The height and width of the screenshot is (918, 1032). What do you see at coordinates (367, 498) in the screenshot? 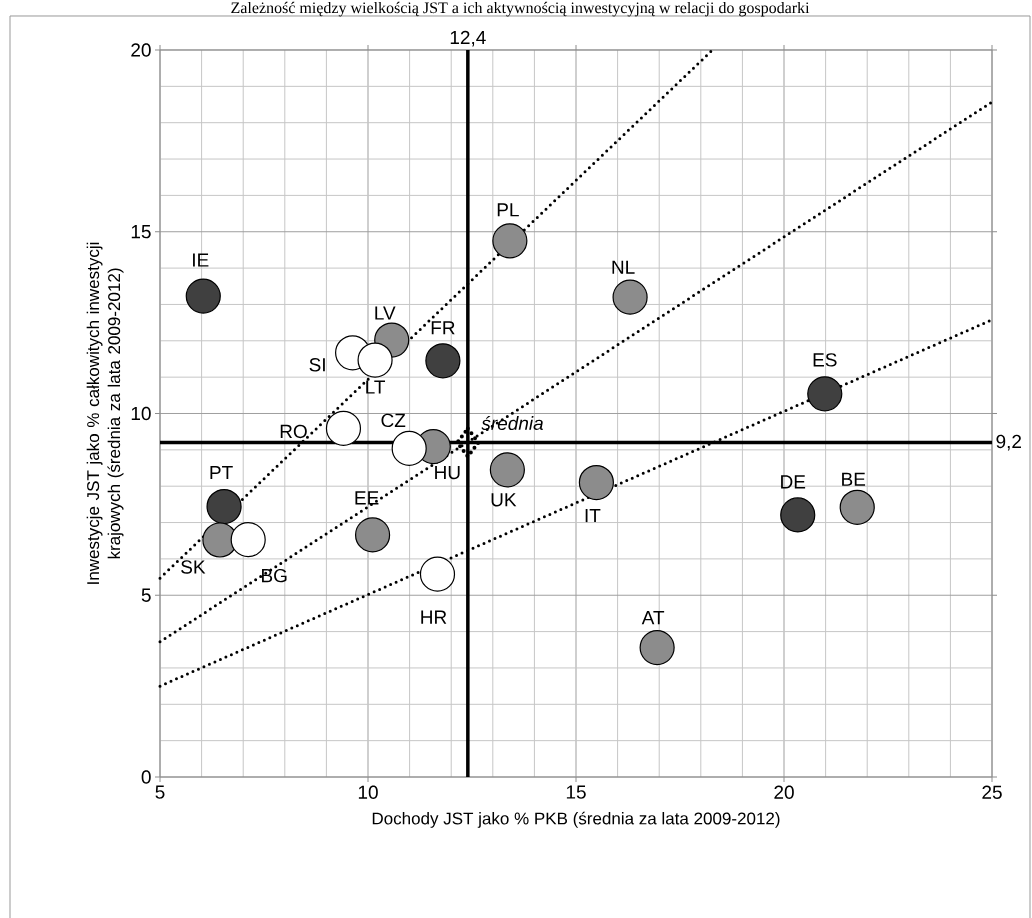
I see `annotation: EE` at bounding box center [367, 498].